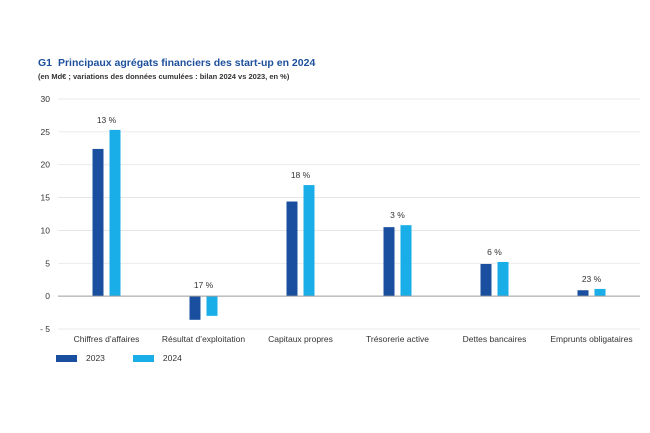  I want to click on legend-item-2023: 2023, so click(80, 358).